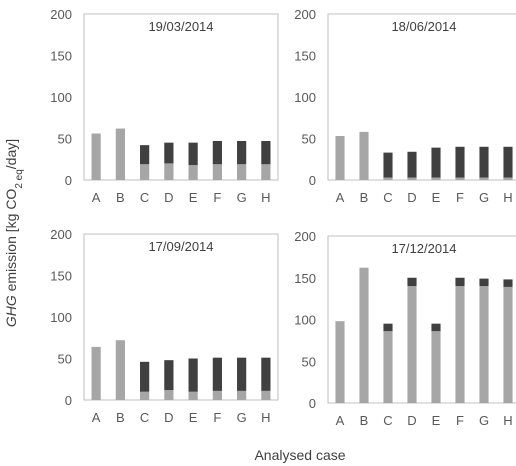 This screenshot has height=466, width=516. What do you see at coordinates (423, 248) in the screenshot?
I see `panel-title: 17/12/2014` at bounding box center [423, 248].